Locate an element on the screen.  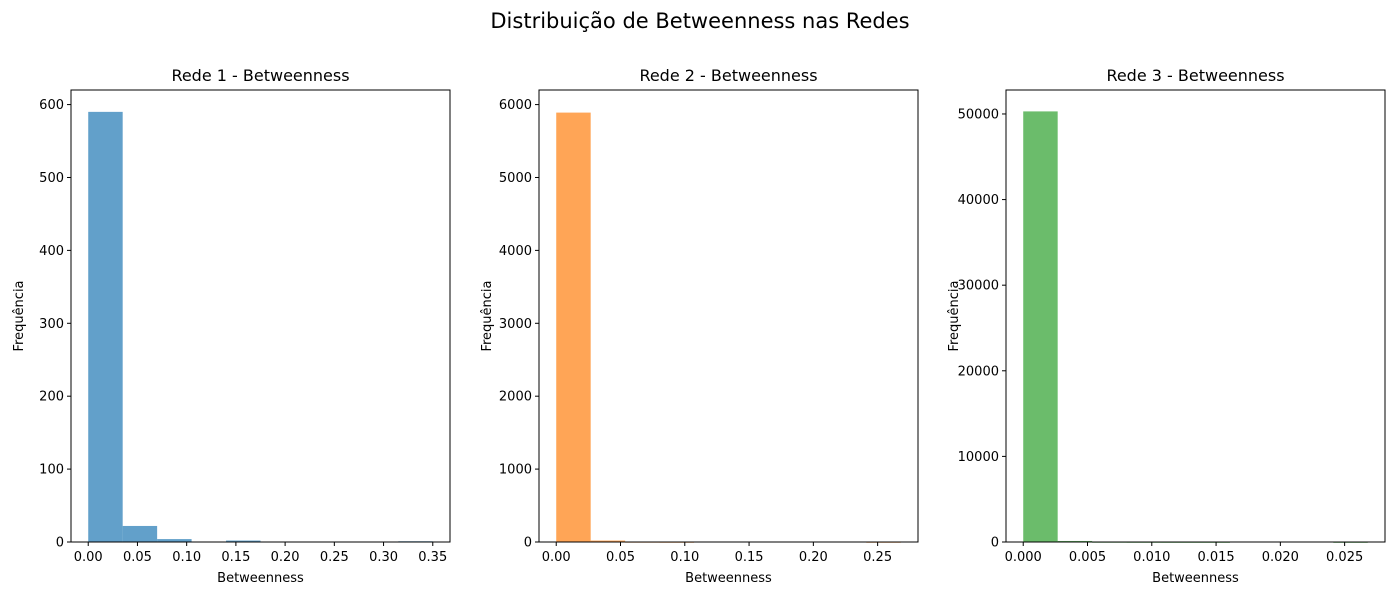
subplot-title: Rede 3 - Betweenness is located at coordinates (1195, 75).